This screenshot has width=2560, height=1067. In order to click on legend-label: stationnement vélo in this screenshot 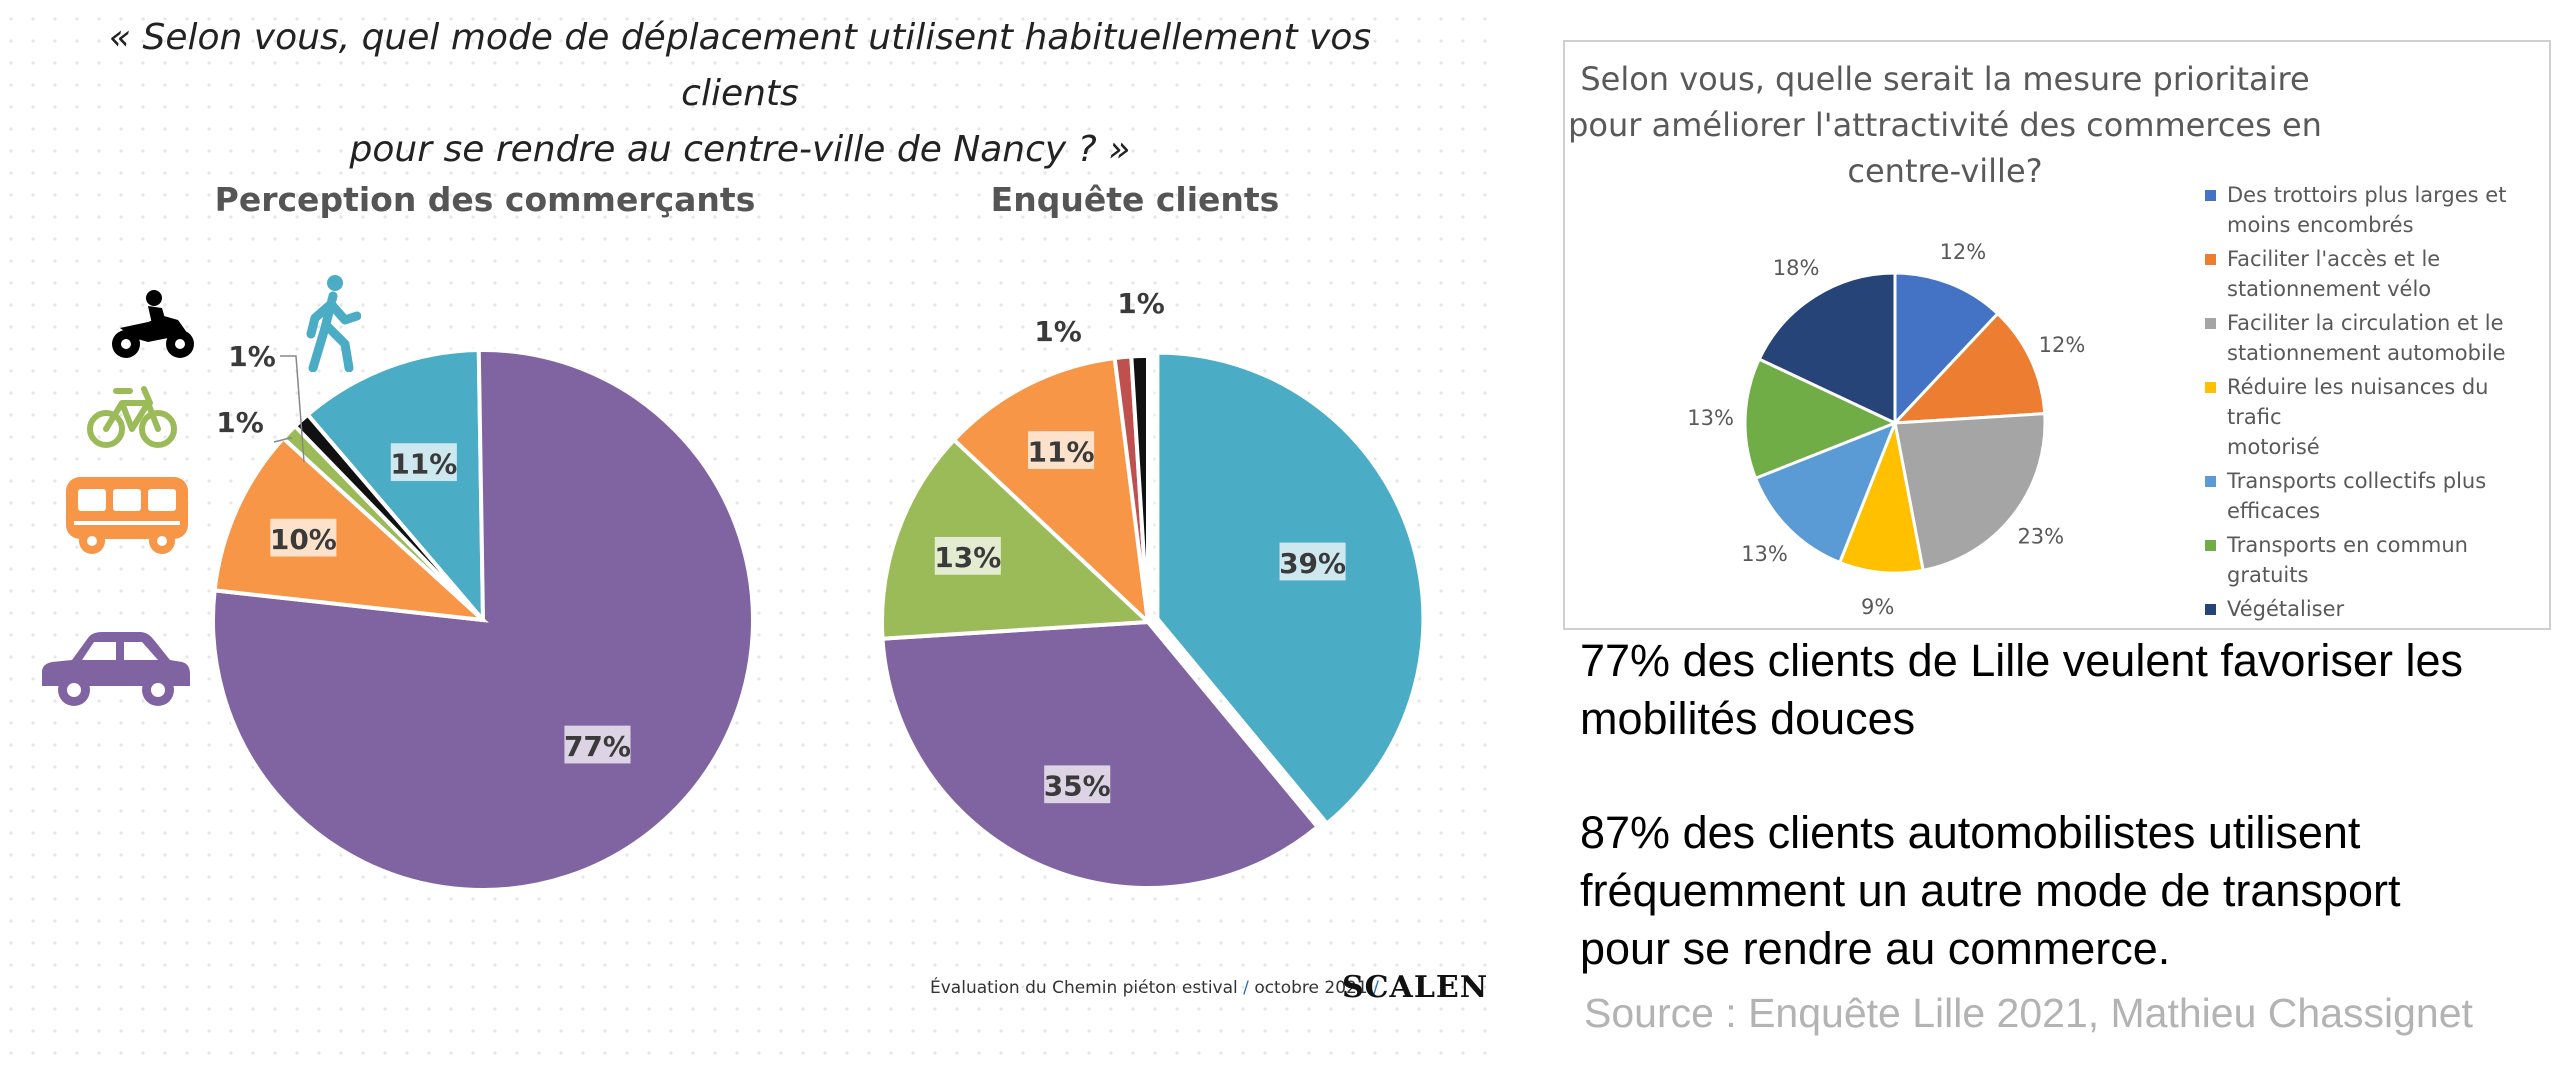, I will do `click(2329, 289)`.